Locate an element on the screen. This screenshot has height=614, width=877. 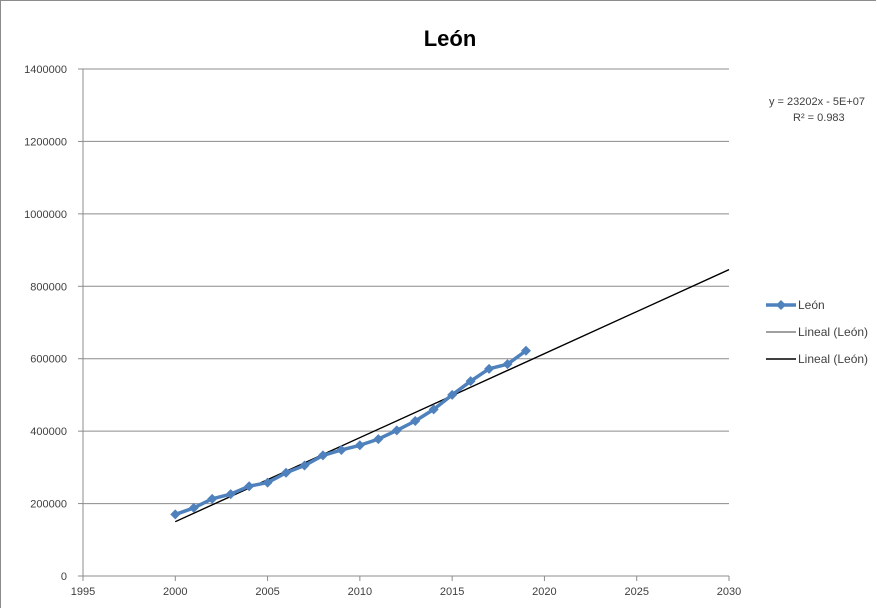
x-tick-label: 2005 is located at coordinates (267, 592).